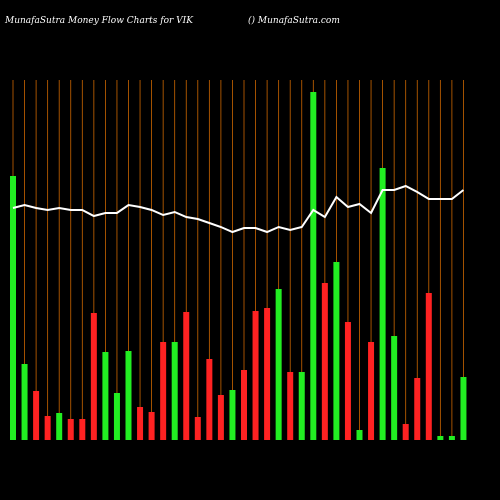 The width and height of the screenshot is (500, 500). What do you see at coordinates (294, 20) in the screenshot?
I see `chart-subtitle: () MunafaSutra.com` at bounding box center [294, 20].